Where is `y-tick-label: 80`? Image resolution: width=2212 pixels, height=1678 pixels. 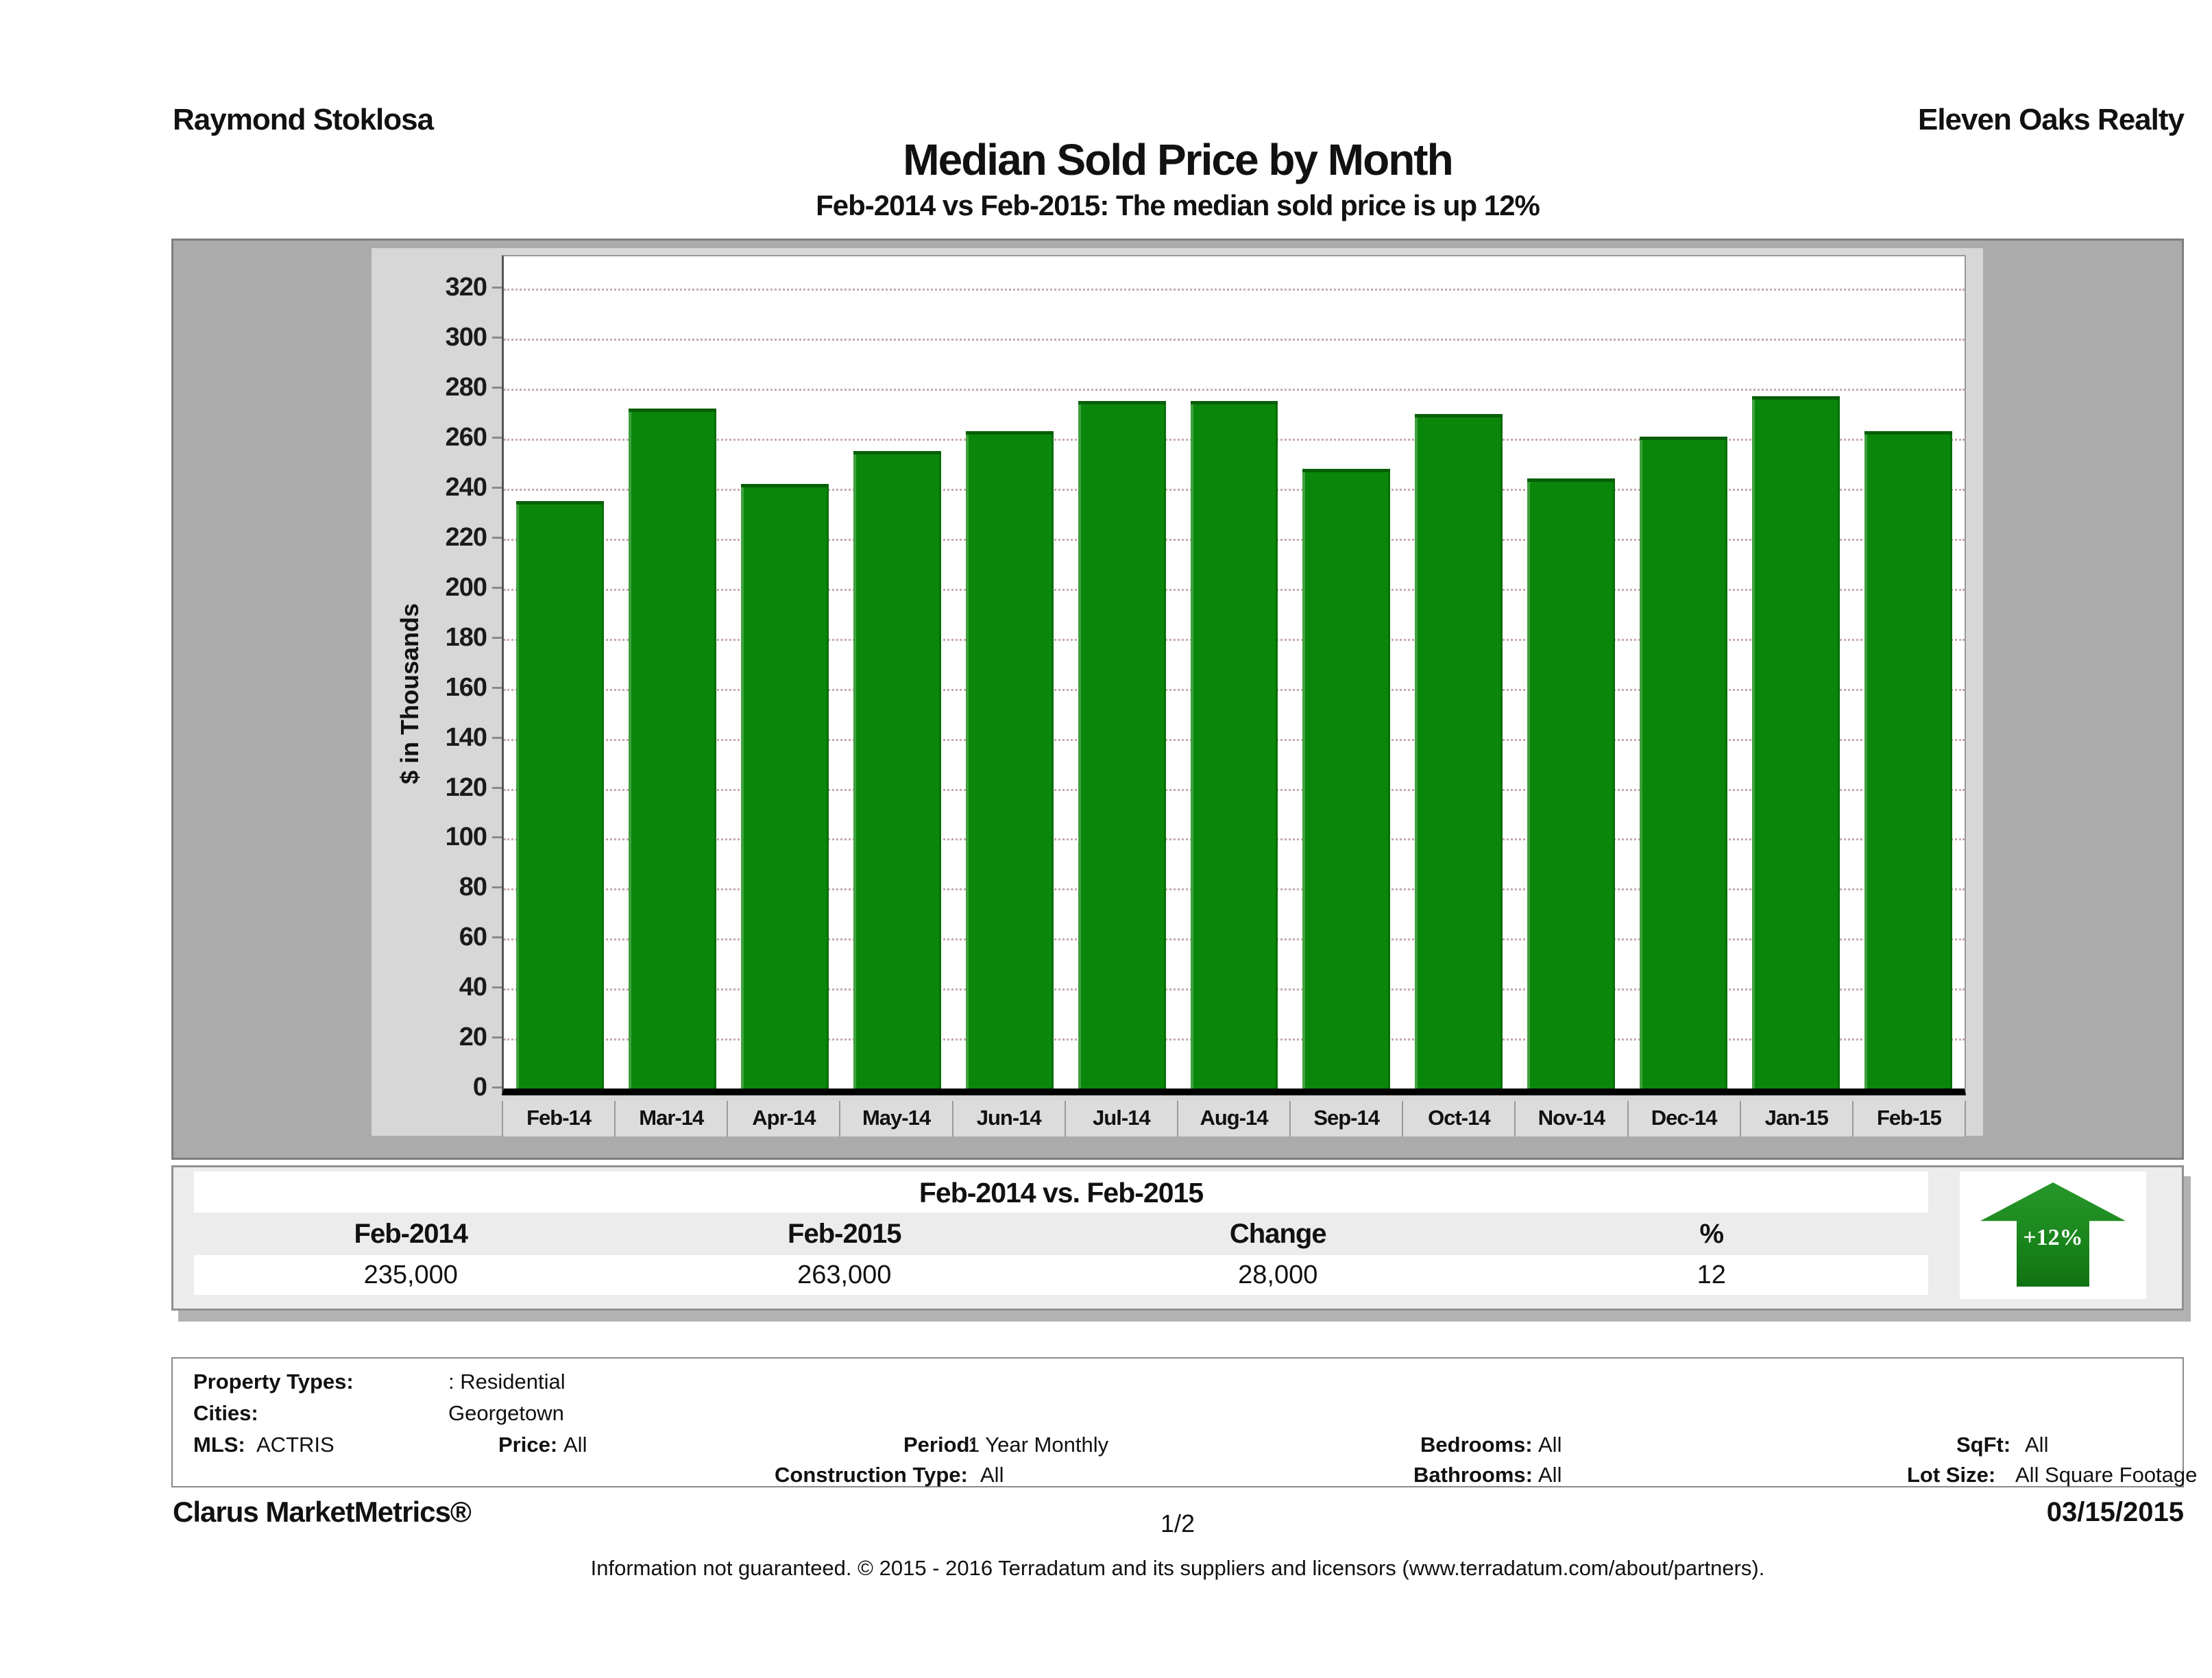
y-tick-label: 80 is located at coordinates (473, 888).